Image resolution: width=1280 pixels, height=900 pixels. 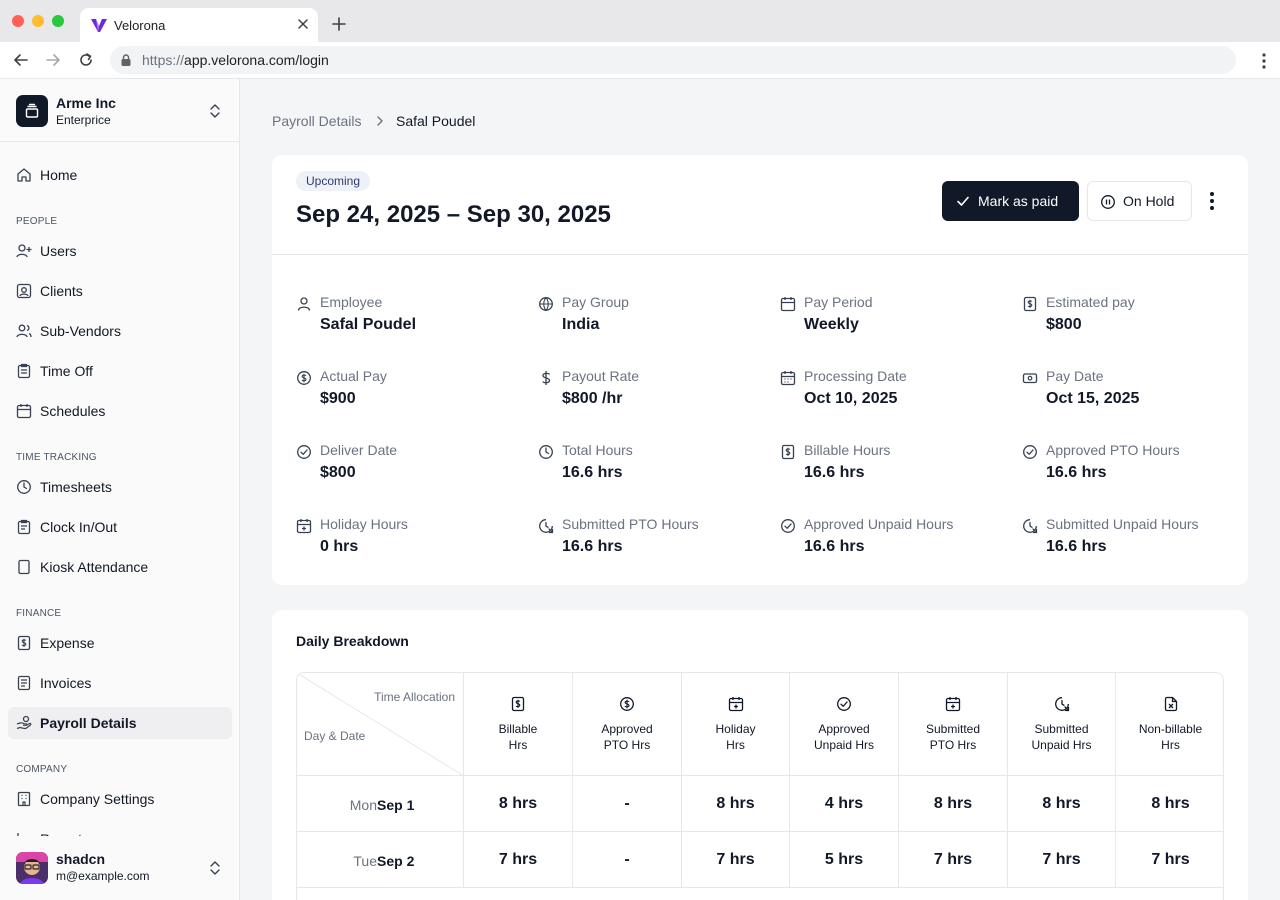 What do you see at coordinates (339, 24) in the screenshot?
I see `new-tab-icon` at bounding box center [339, 24].